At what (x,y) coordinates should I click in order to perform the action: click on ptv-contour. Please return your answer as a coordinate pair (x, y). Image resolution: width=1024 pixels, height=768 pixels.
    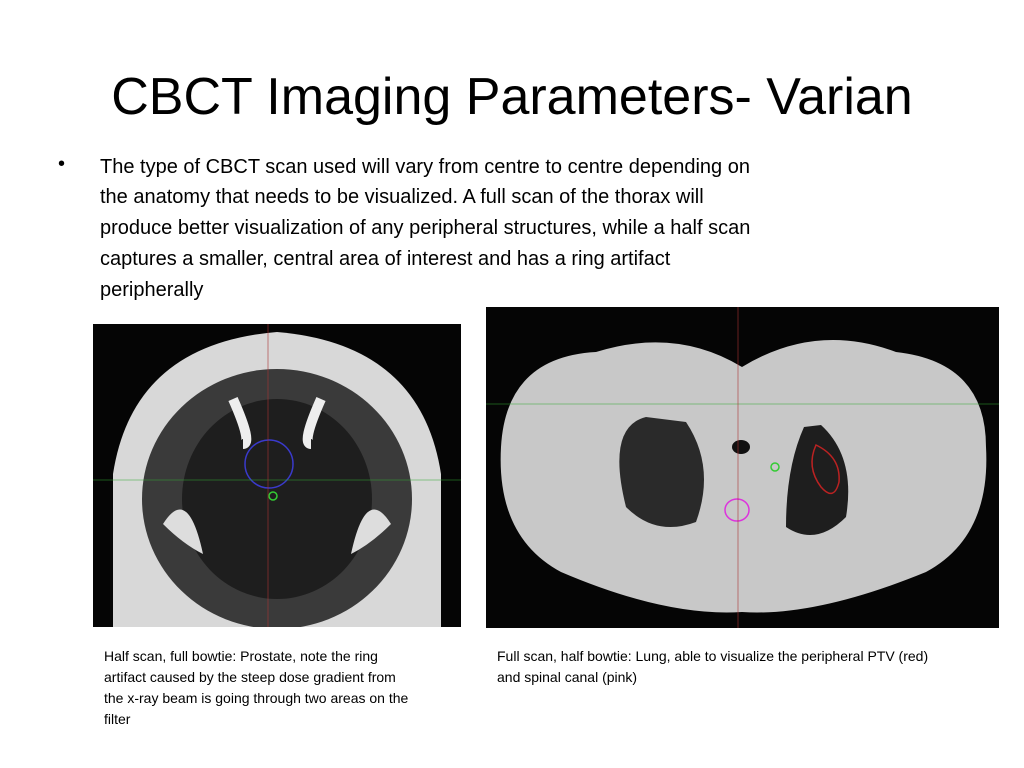
    Looking at the image, I should click on (825, 469).